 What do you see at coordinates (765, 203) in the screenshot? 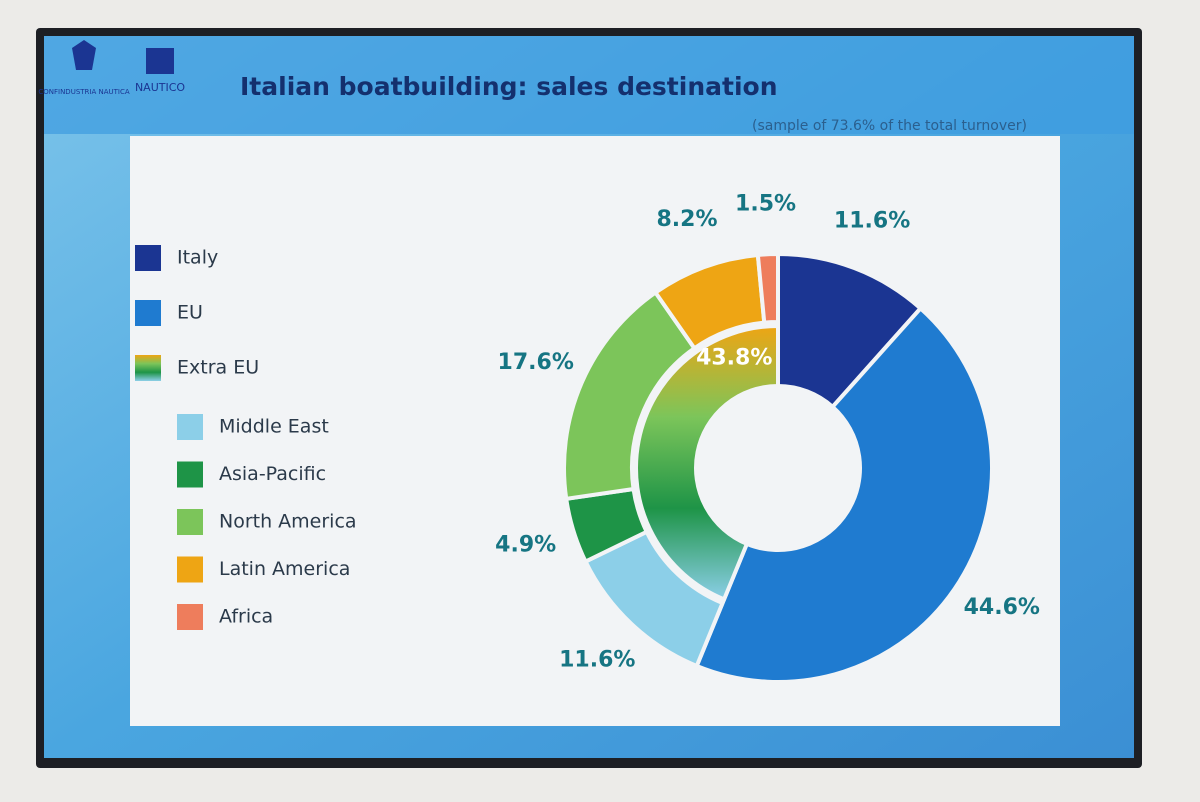
I see `data-label: 1.5%` at bounding box center [765, 203].